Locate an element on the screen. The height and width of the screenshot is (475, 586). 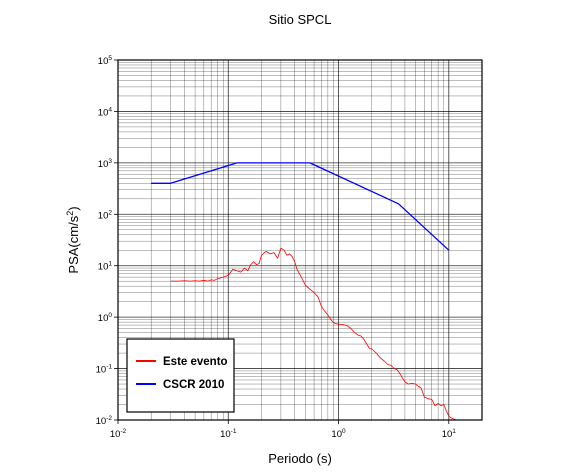
y-tick-label: 10¹ is located at coordinates (105, 267).